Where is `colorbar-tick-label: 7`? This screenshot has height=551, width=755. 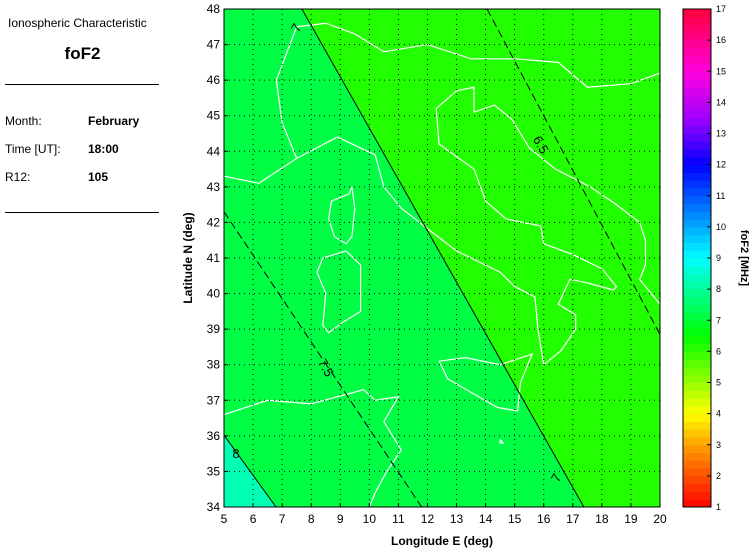 colorbar-tick-label: 7 is located at coordinates (718, 320).